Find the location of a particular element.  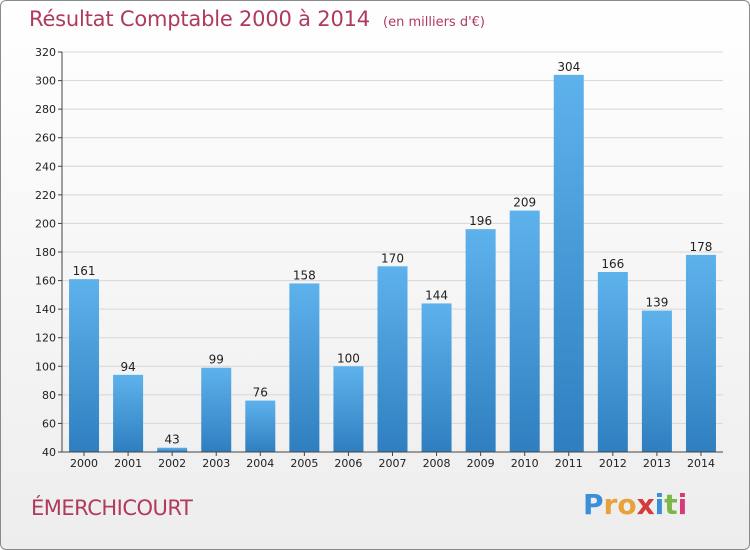

x-tick-label: 2011 is located at coordinates (569, 463).